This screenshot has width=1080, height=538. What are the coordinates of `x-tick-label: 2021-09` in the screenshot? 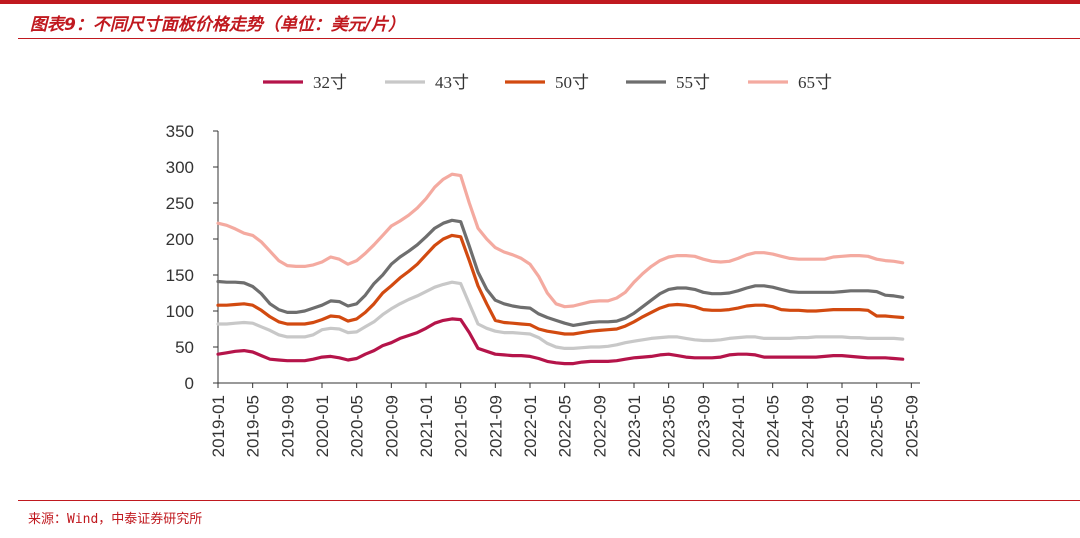 It's located at (495, 426).